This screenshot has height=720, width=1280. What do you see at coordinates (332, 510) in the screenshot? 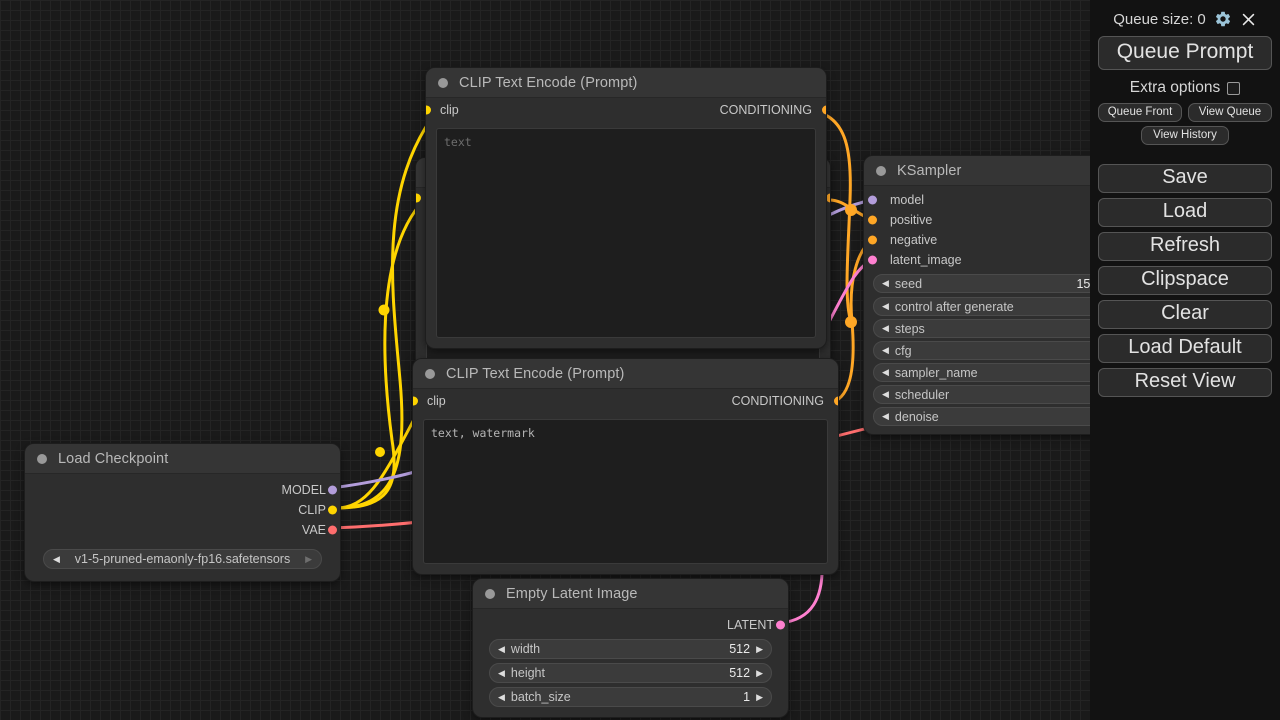
I see `port-clip-output` at bounding box center [332, 510].